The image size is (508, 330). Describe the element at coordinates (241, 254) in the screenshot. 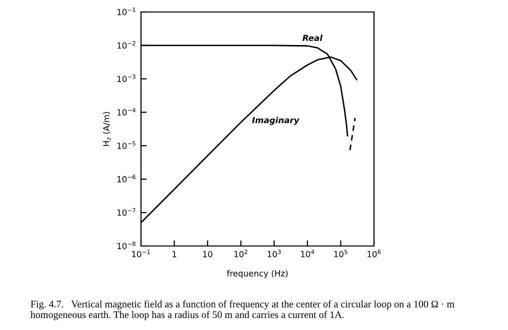

I see `x-tick-label: 10$^{2}$` at that location.